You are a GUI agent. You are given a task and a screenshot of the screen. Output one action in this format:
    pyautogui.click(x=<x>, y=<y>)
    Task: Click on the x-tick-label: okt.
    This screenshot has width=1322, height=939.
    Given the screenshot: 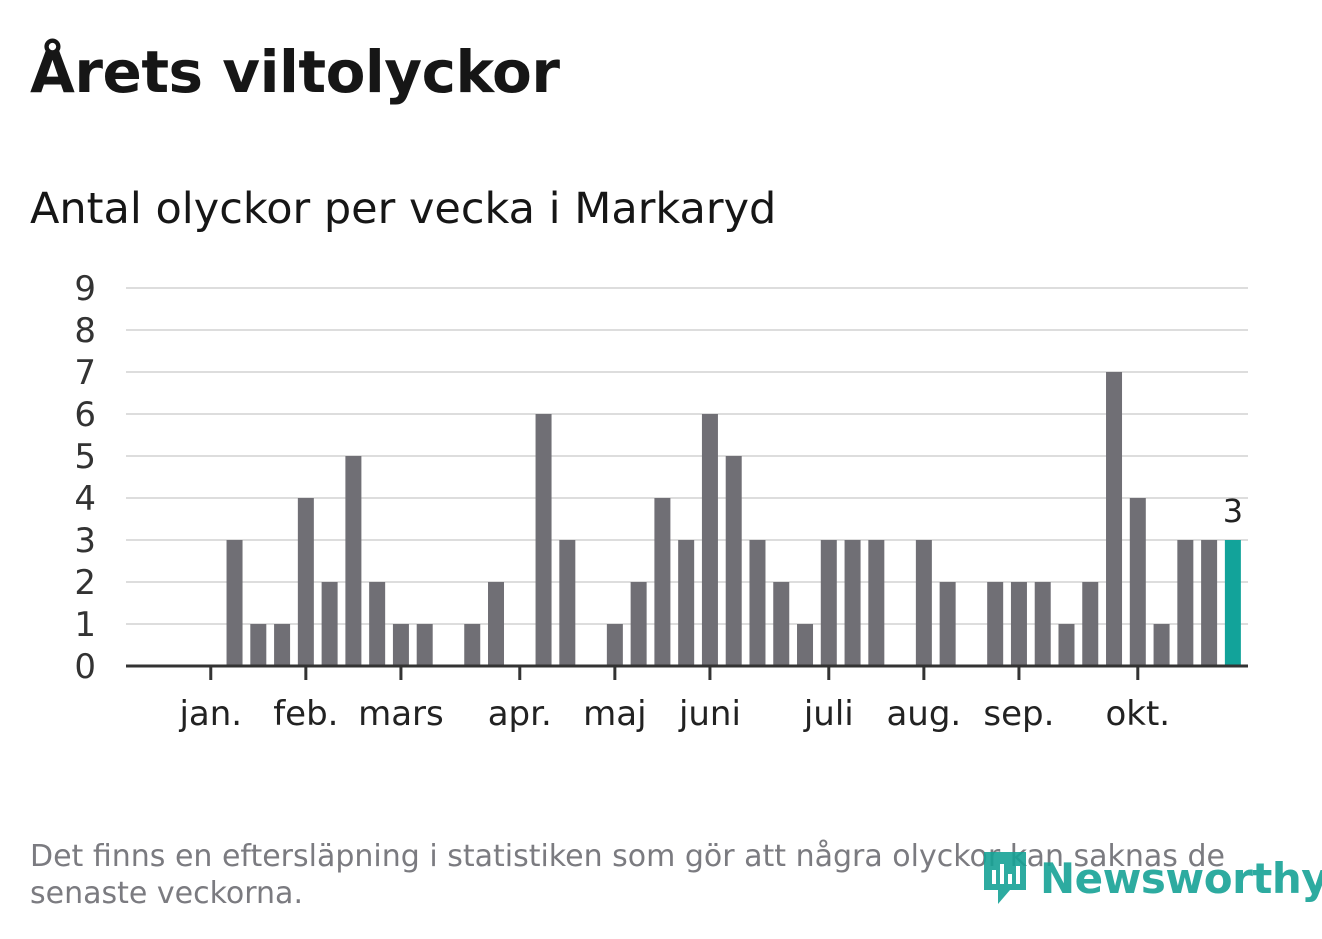 What is the action you would take?
    pyautogui.click(x=1137, y=714)
    